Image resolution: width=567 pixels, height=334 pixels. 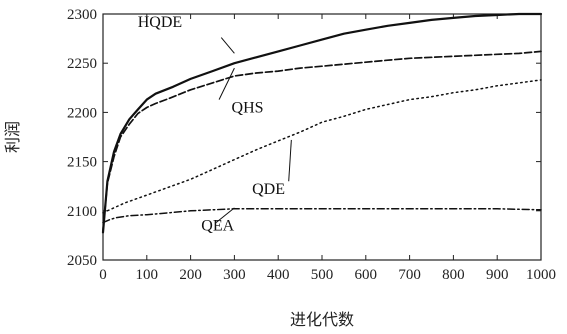 I want to click on x-tick-label: 200, so click(x=190, y=275).